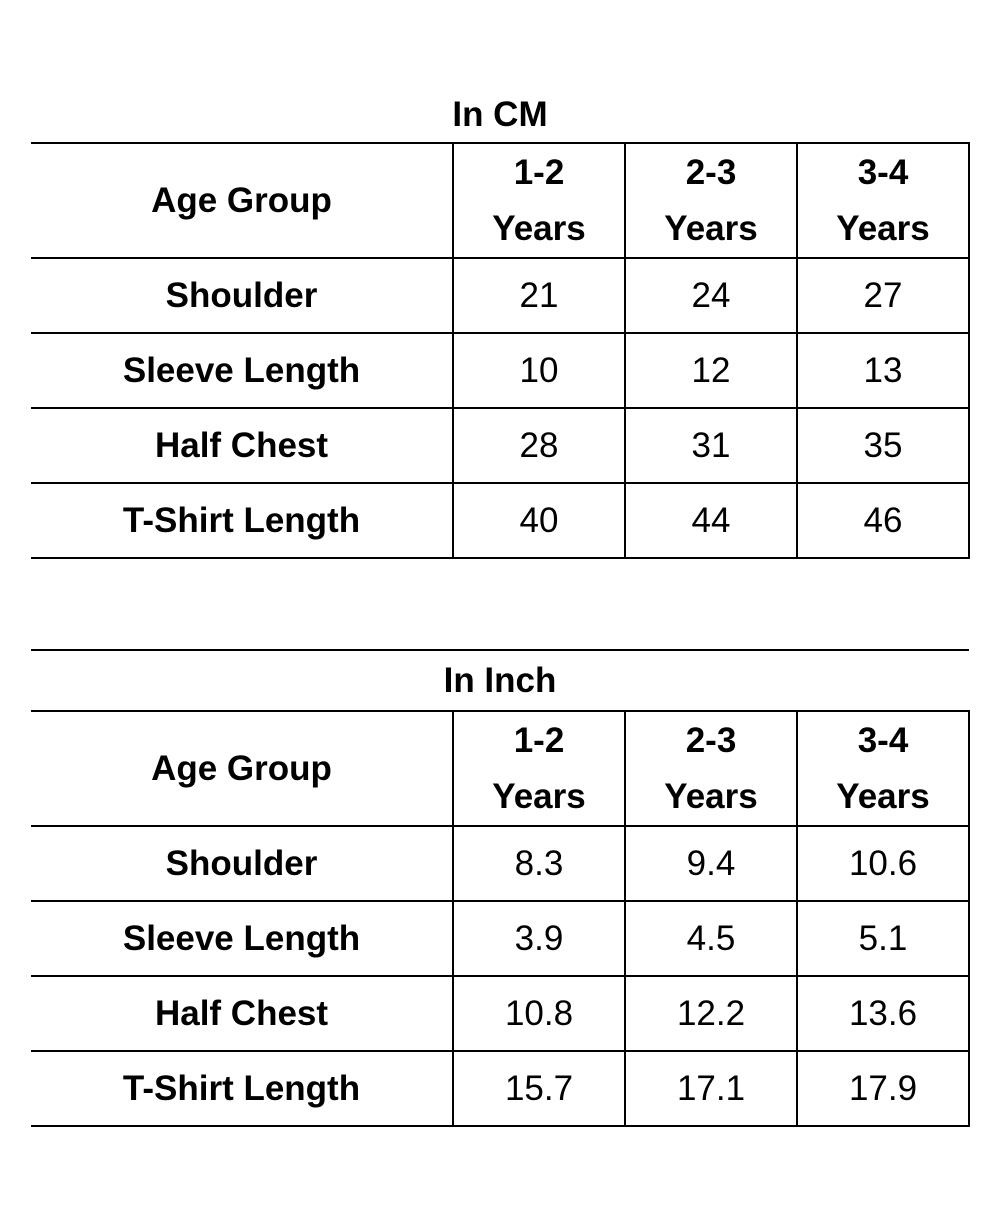 The width and height of the screenshot is (1000, 1212). Describe the element at coordinates (883, 370) in the screenshot. I see `table-cell: 13` at that location.